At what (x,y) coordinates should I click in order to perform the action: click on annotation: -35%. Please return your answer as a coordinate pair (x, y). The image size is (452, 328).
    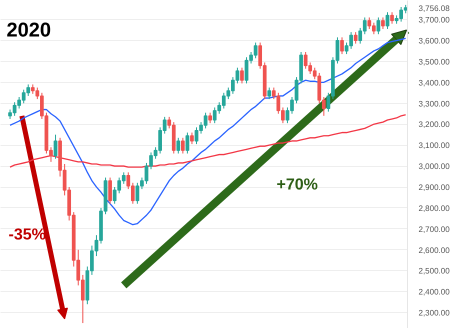
    Looking at the image, I should click on (27, 235).